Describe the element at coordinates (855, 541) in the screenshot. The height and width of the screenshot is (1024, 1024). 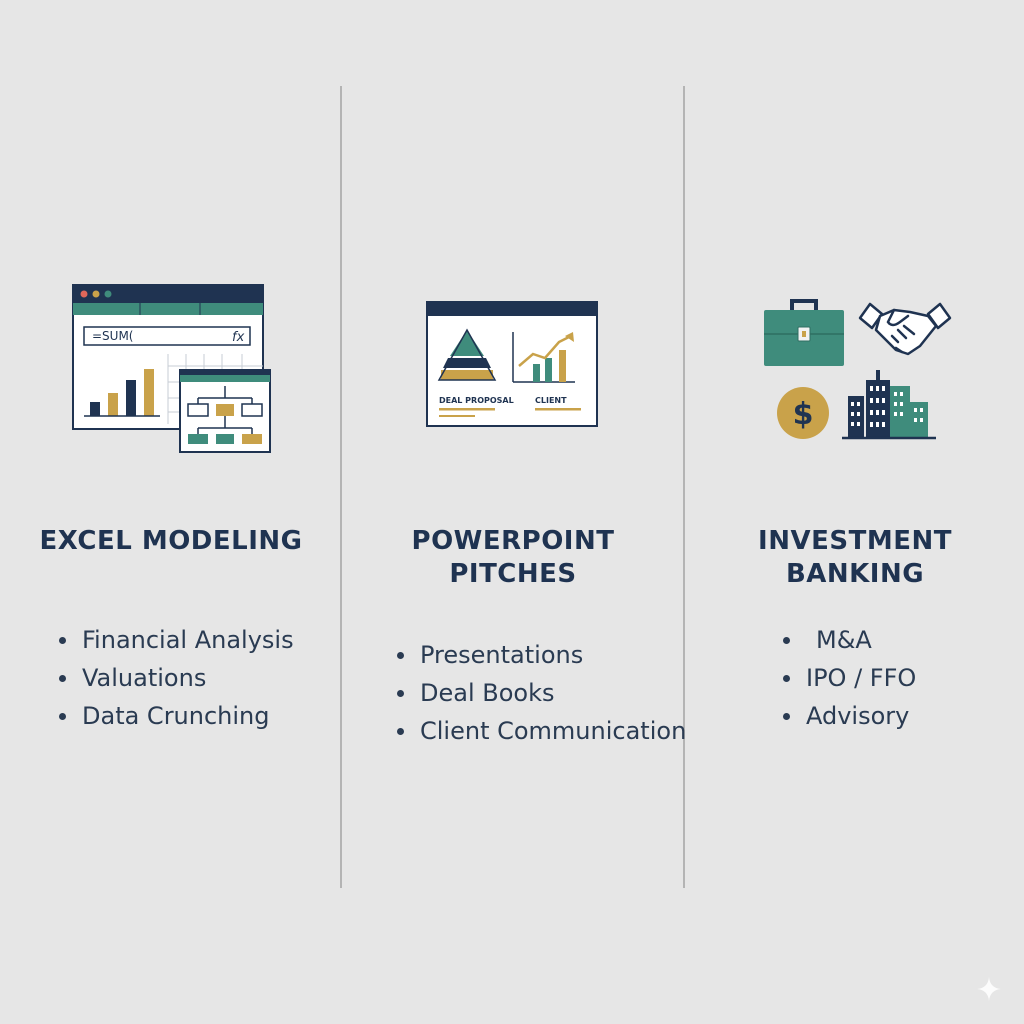
I see `column-title-line: INVESTMENT` at that location.